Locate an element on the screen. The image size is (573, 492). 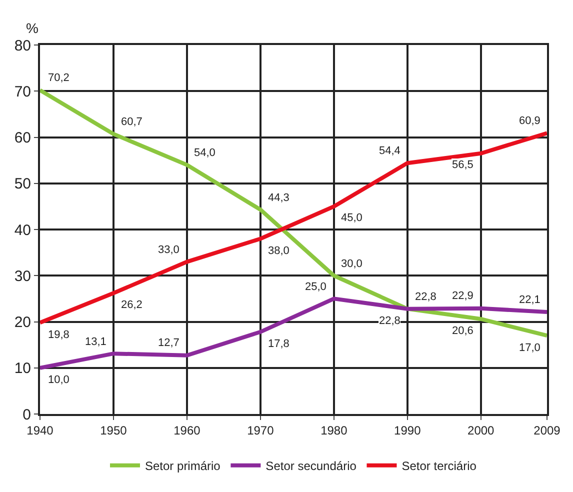
data-label: 26,2 is located at coordinates (131, 305).